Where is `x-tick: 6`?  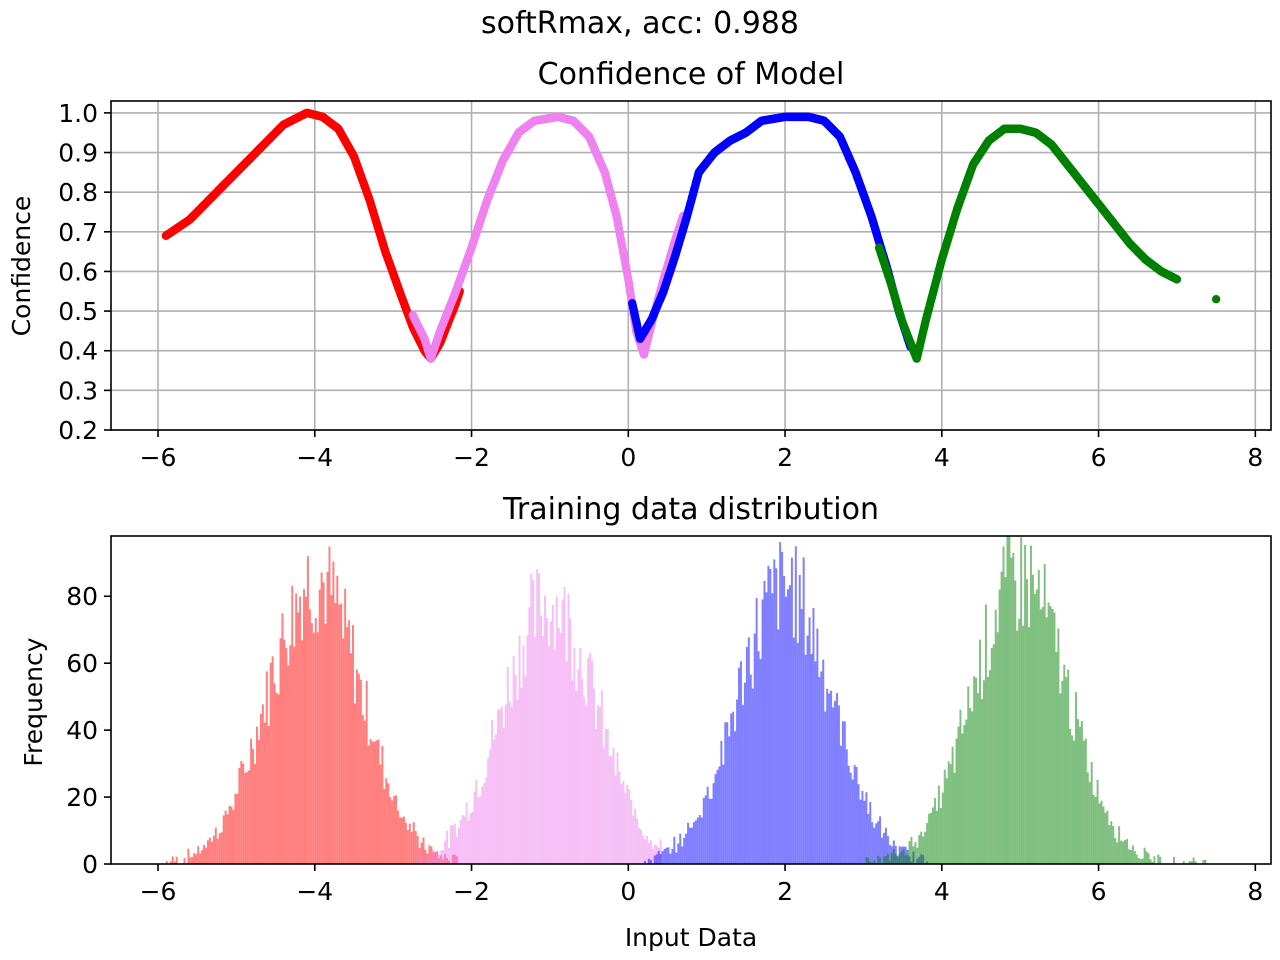 x-tick: 6 is located at coordinates (1099, 451).